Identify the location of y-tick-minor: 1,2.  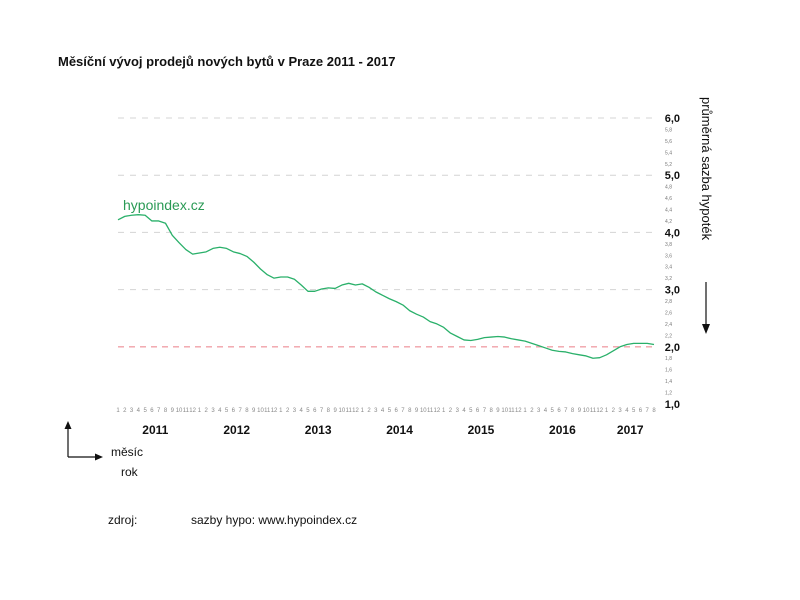
(668, 394).